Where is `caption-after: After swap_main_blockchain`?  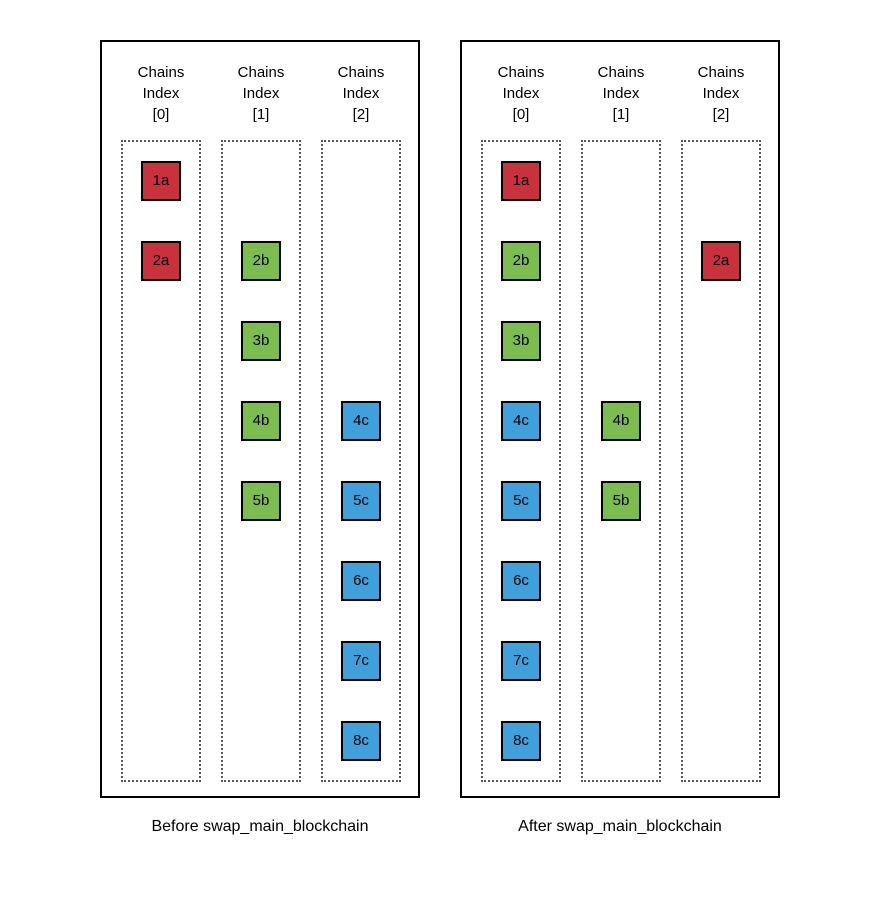 caption-after: After swap_main_blockchain is located at coordinates (620, 826).